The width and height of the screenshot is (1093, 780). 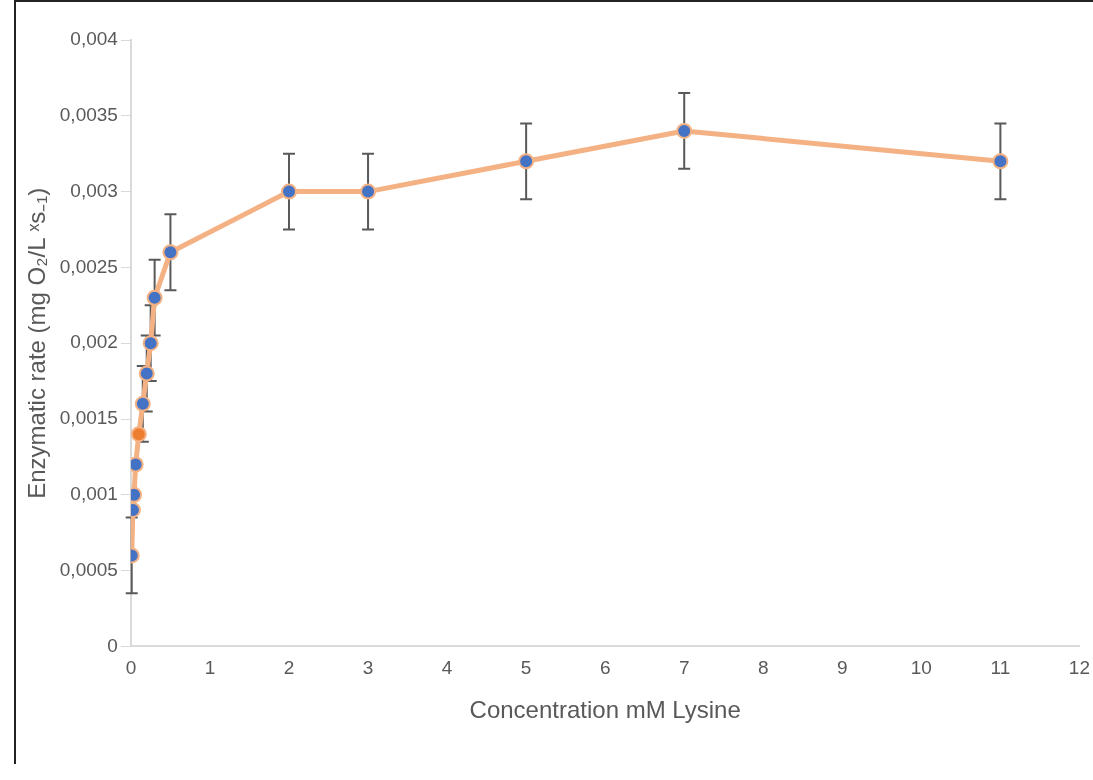 What do you see at coordinates (605, 668) in the screenshot?
I see `x-tick-label: 6` at bounding box center [605, 668].